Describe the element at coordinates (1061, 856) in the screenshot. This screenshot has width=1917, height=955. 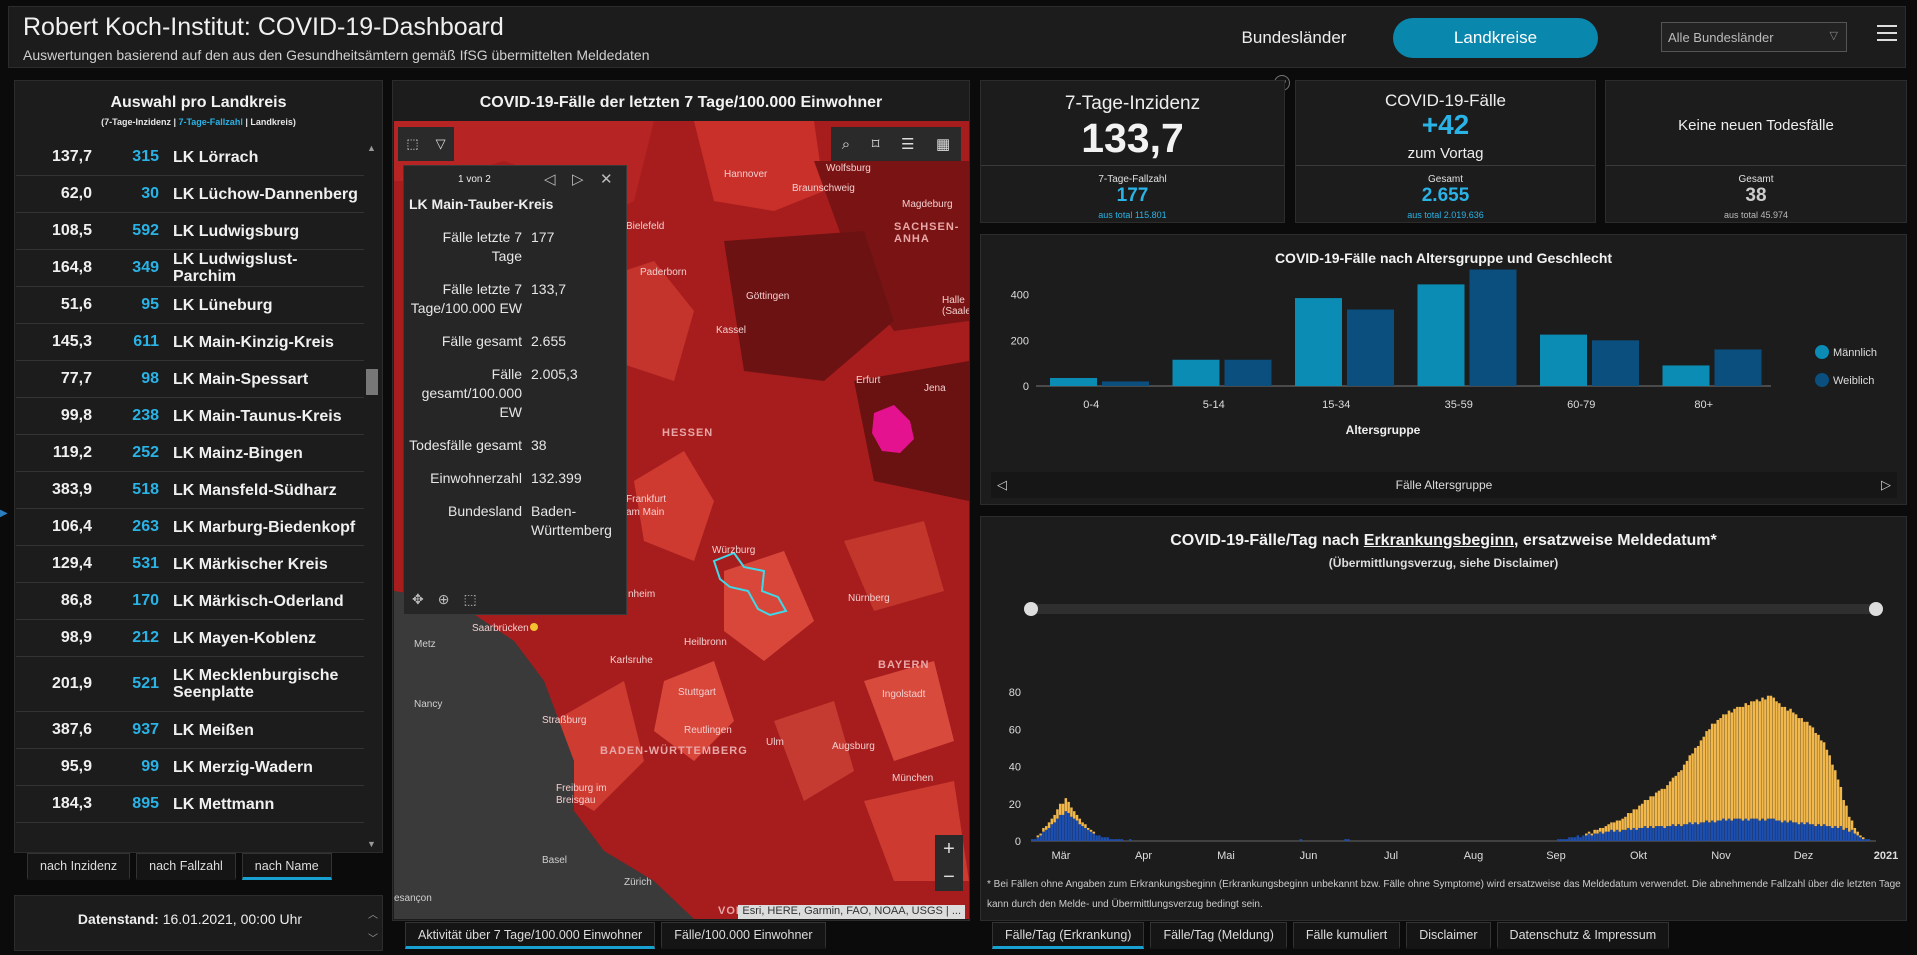
I see `x-tick-label: Mär` at that location.